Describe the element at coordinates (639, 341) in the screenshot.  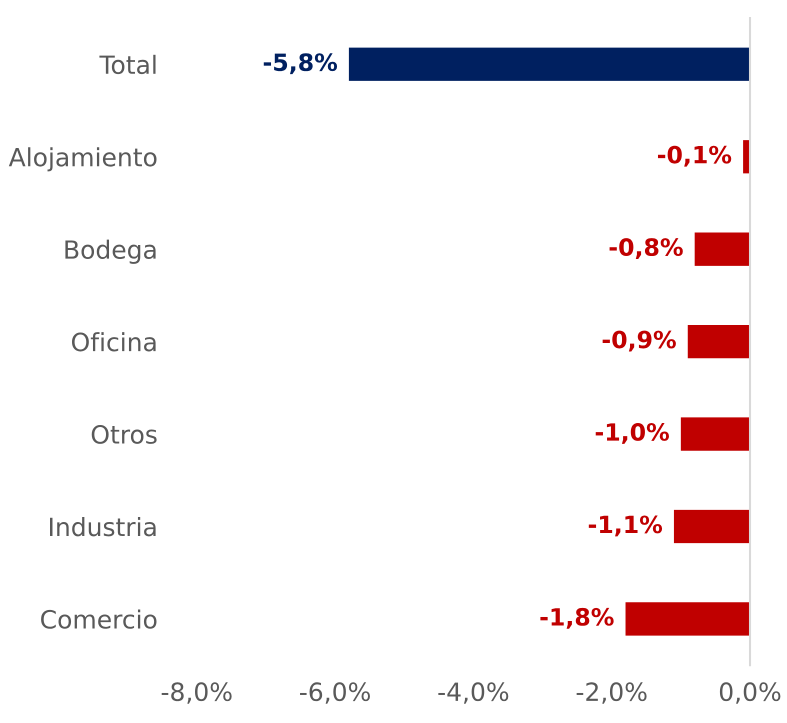
I see `data-label: -0,9%` at that location.